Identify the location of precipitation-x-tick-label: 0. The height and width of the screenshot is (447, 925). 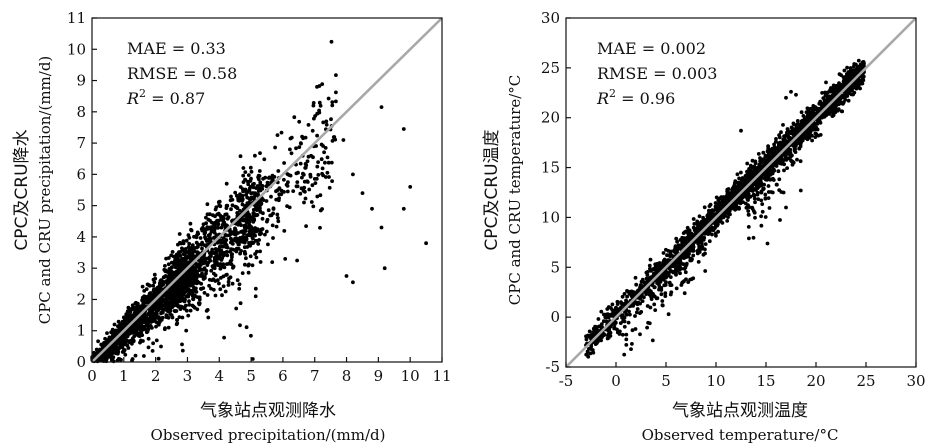
(92, 376).